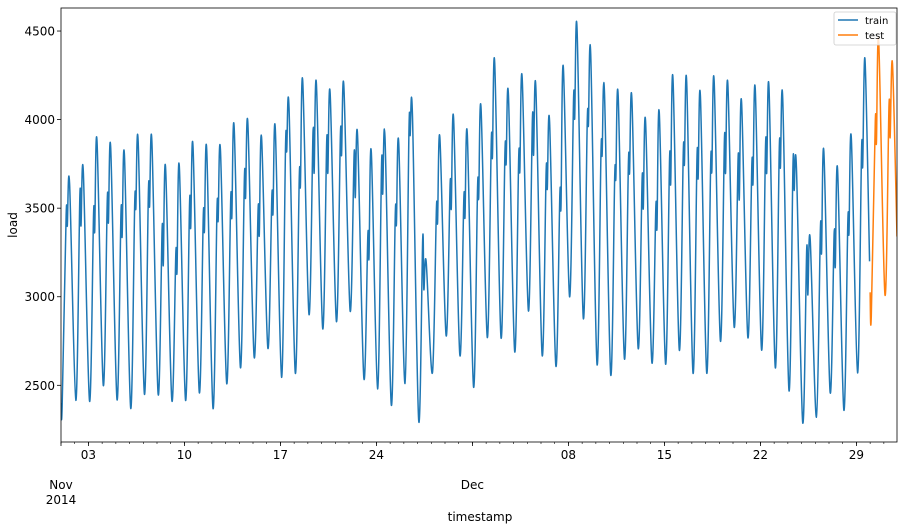 Image resolution: width=905 pixels, height=531 pixels. I want to click on legend: train test, so click(865, 28).